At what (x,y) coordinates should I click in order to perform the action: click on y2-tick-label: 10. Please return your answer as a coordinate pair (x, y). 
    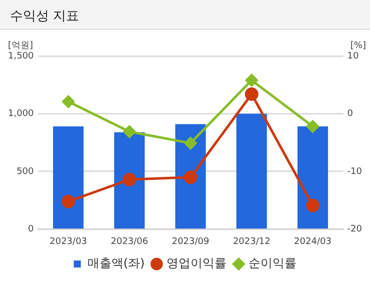
    Looking at the image, I should click on (353, 56).